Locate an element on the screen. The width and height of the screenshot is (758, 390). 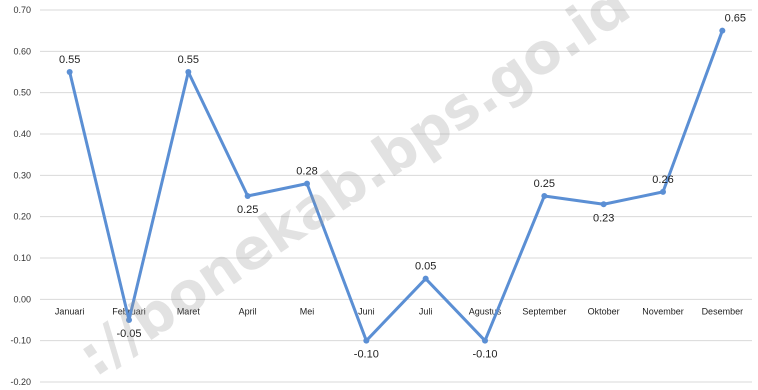
data-label: -0.05 is located at coordinates (128, 334).